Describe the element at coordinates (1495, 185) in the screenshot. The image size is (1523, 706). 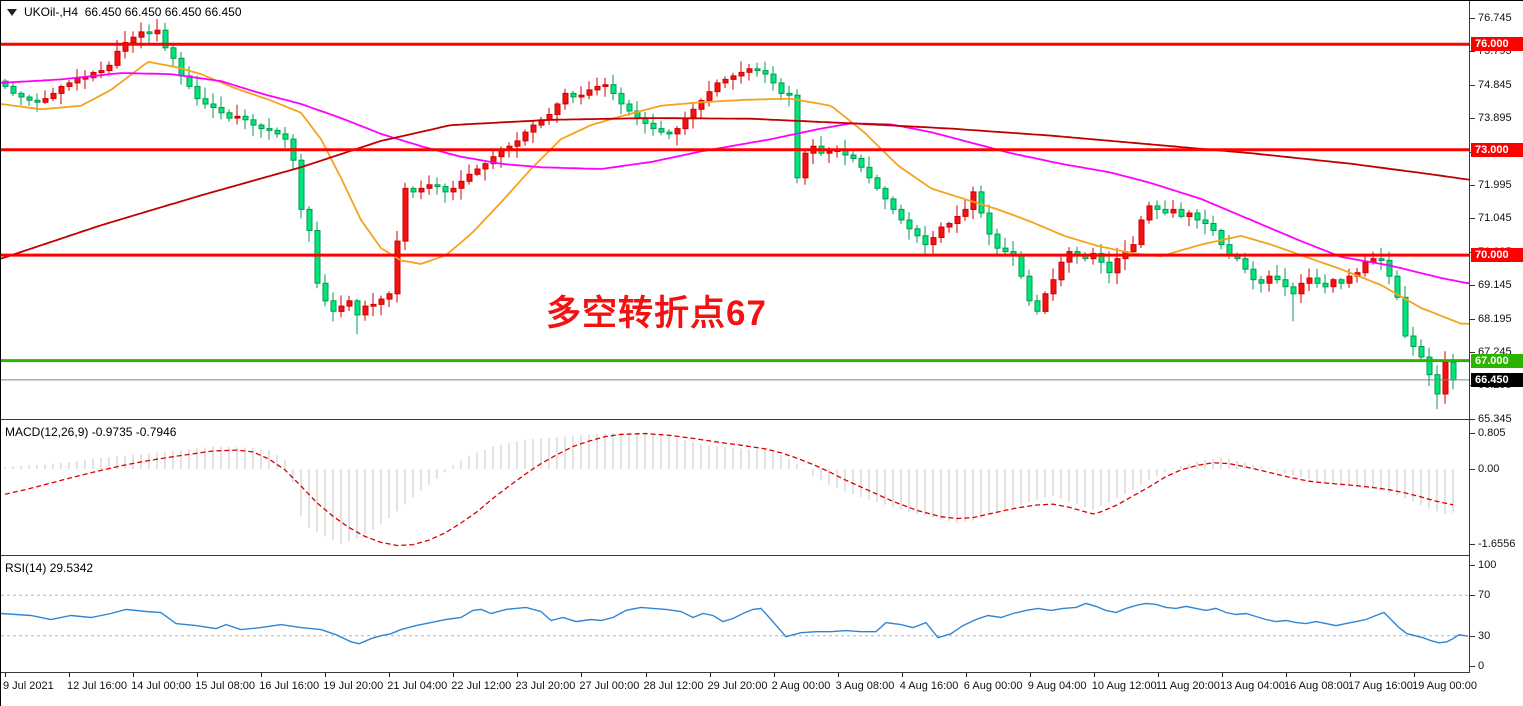
I see `price-tick-label: 71.995` at that location.